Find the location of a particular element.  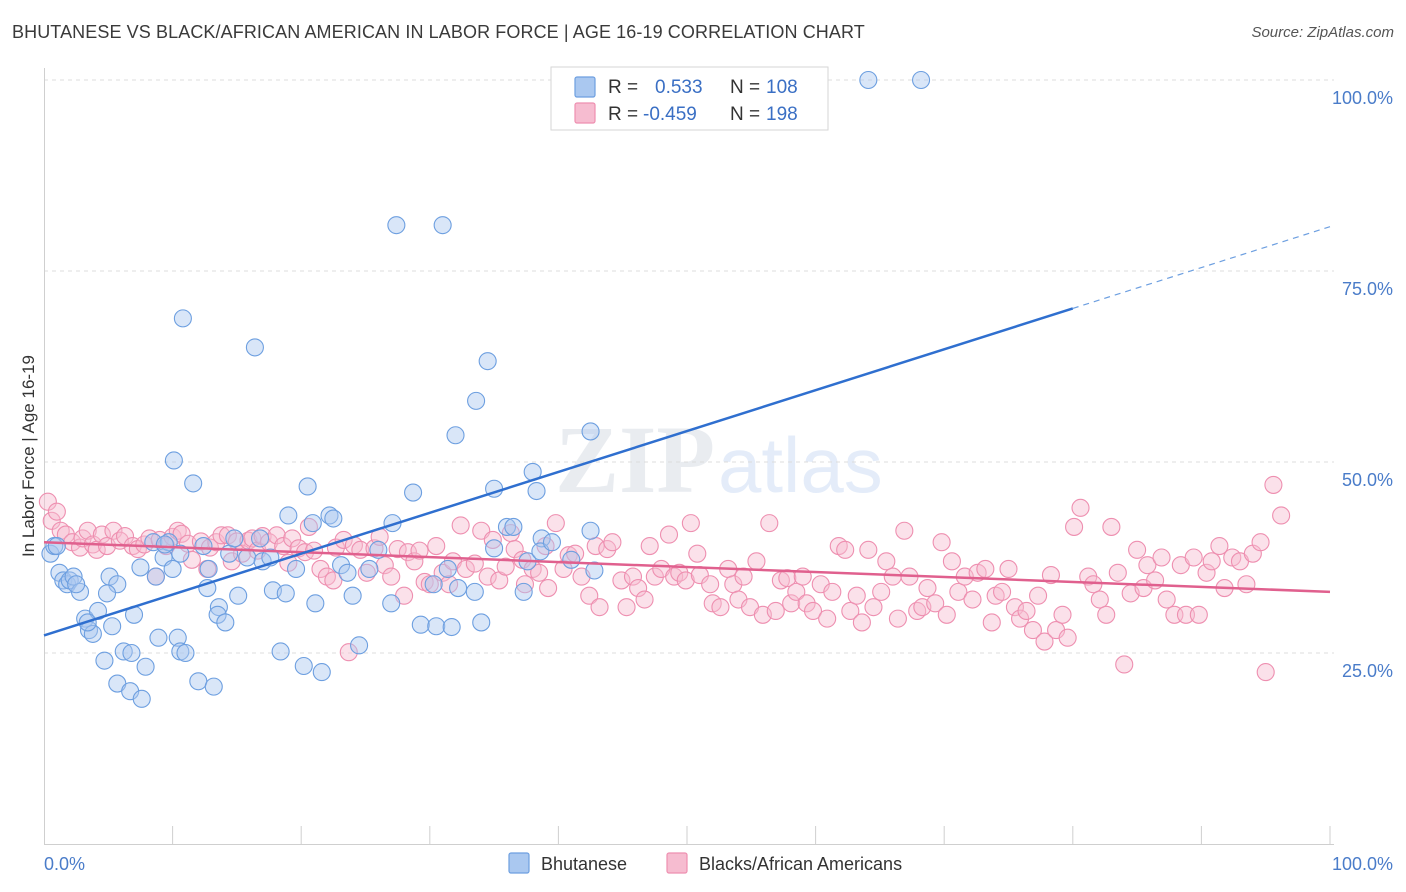

legend-swatch-blacks is located at coordinates (585, 113).